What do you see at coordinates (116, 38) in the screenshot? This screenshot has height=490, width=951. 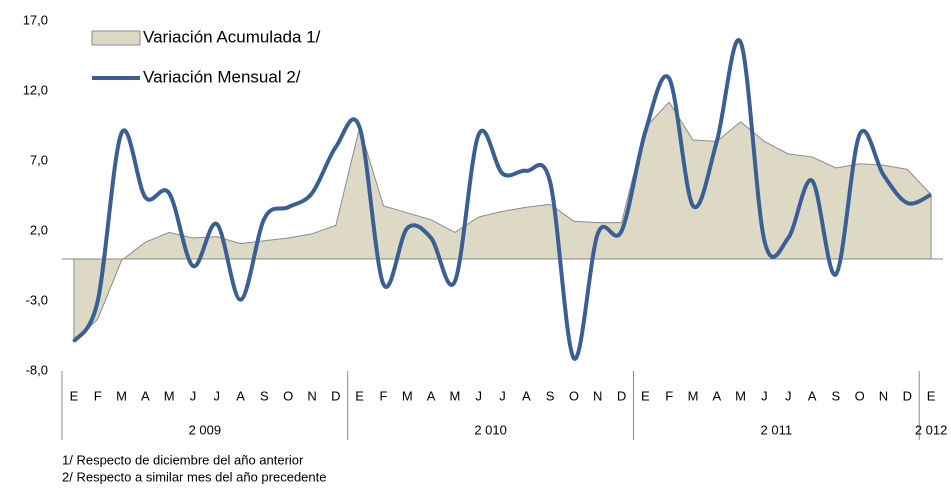 I see `legend-swatch` at bounding box center [116, 38].